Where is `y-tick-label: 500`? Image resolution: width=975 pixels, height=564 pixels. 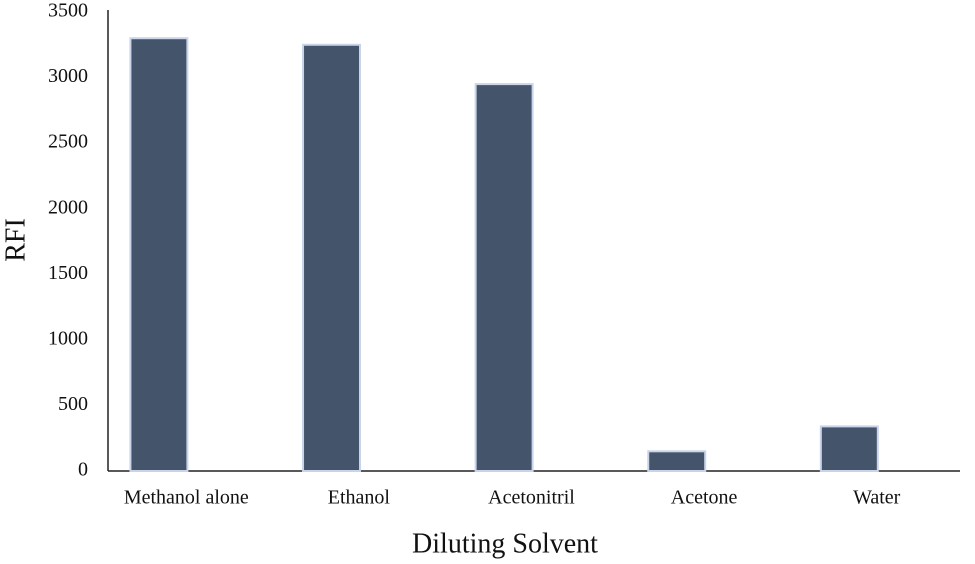 y-tick-label: 500 is located at coordinates (73, 404).